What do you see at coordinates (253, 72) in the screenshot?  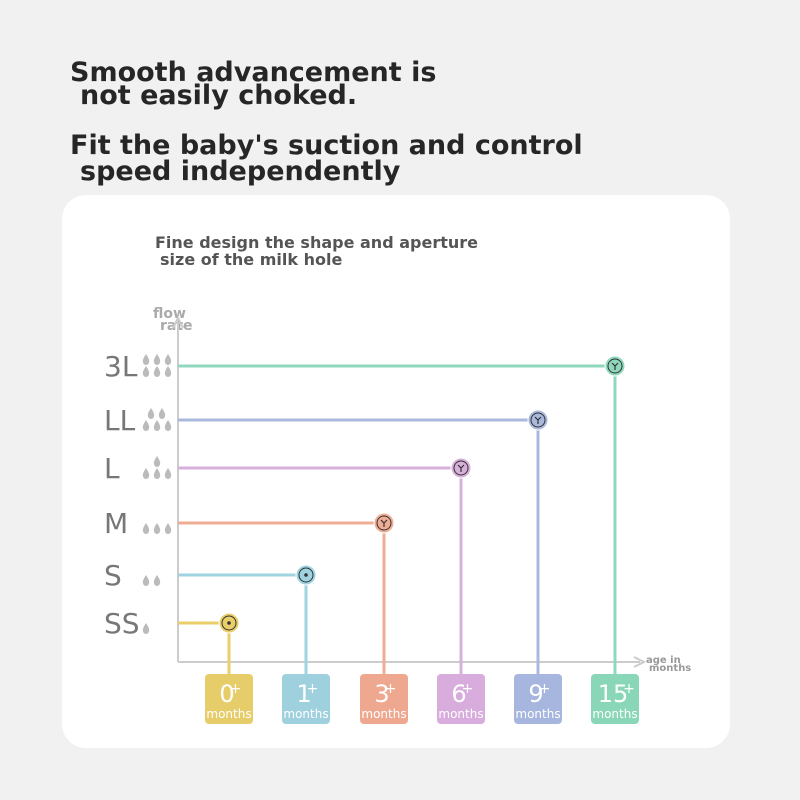 I see `heading: Smooth advancement is` at bounding box center [253, 72].